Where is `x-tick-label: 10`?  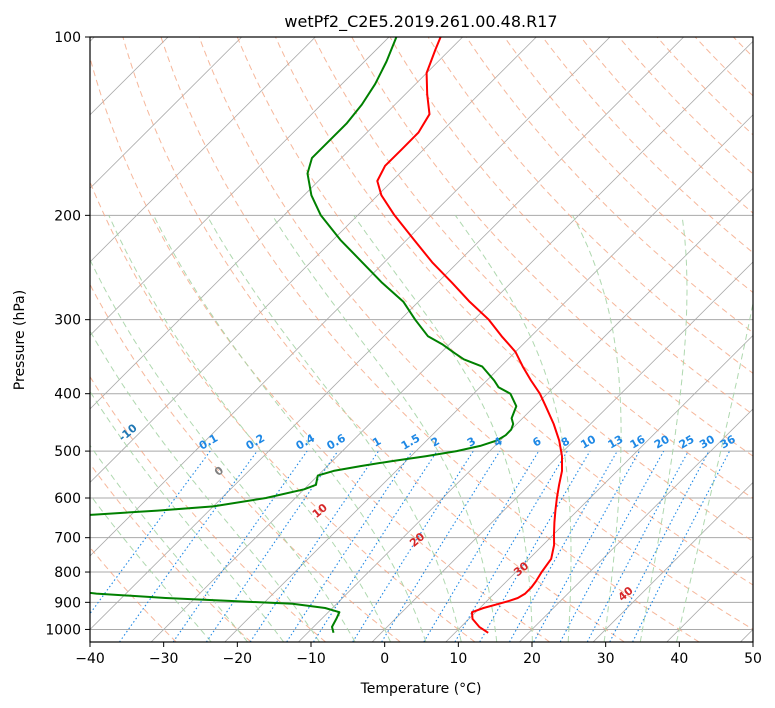 x-tick-label: 10 is located at coordinates (458, 659).